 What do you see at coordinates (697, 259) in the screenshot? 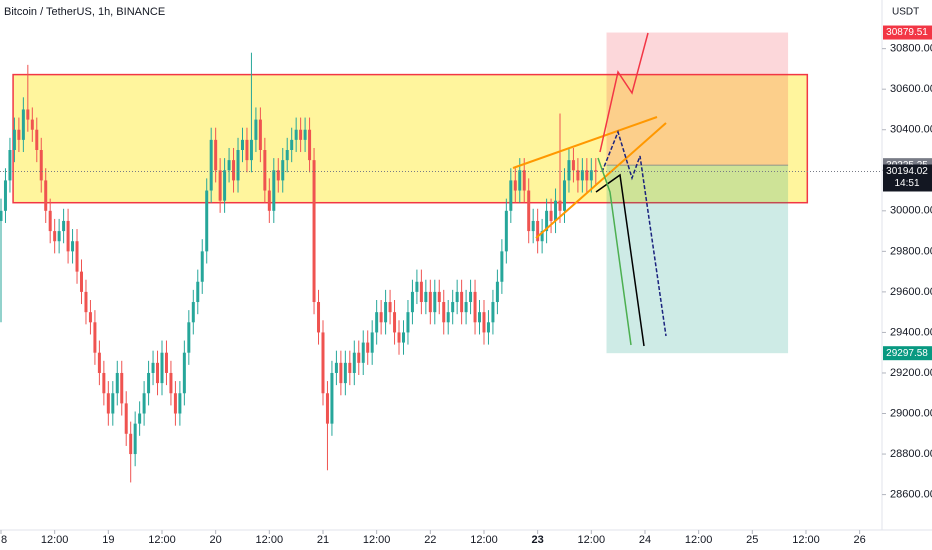
I see `target-area` at bounding box center [697, 259].